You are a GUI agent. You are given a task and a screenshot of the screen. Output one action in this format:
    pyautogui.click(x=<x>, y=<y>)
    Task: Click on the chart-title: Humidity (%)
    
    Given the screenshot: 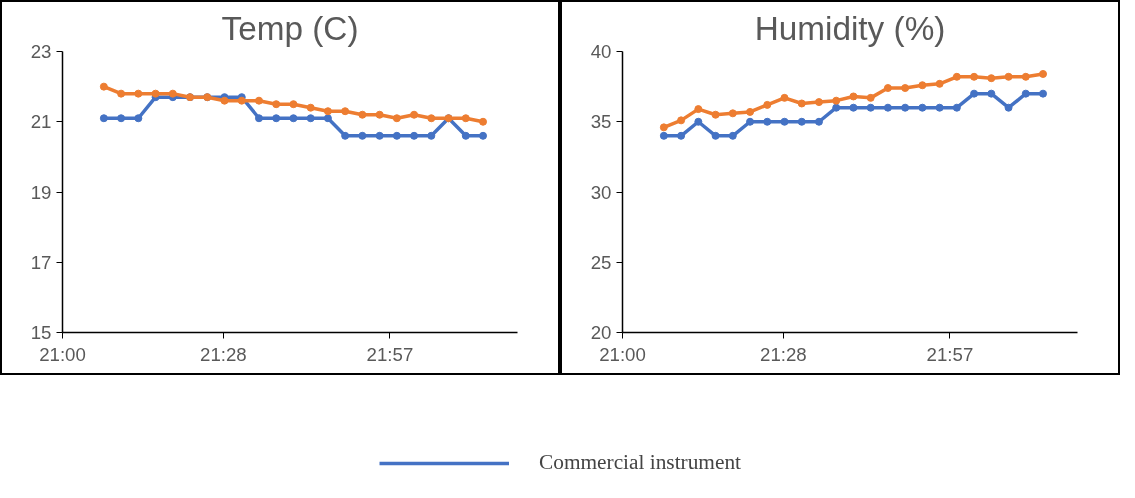 What is the action you would take?
    pyautogui.click(x=850, y=28)
    